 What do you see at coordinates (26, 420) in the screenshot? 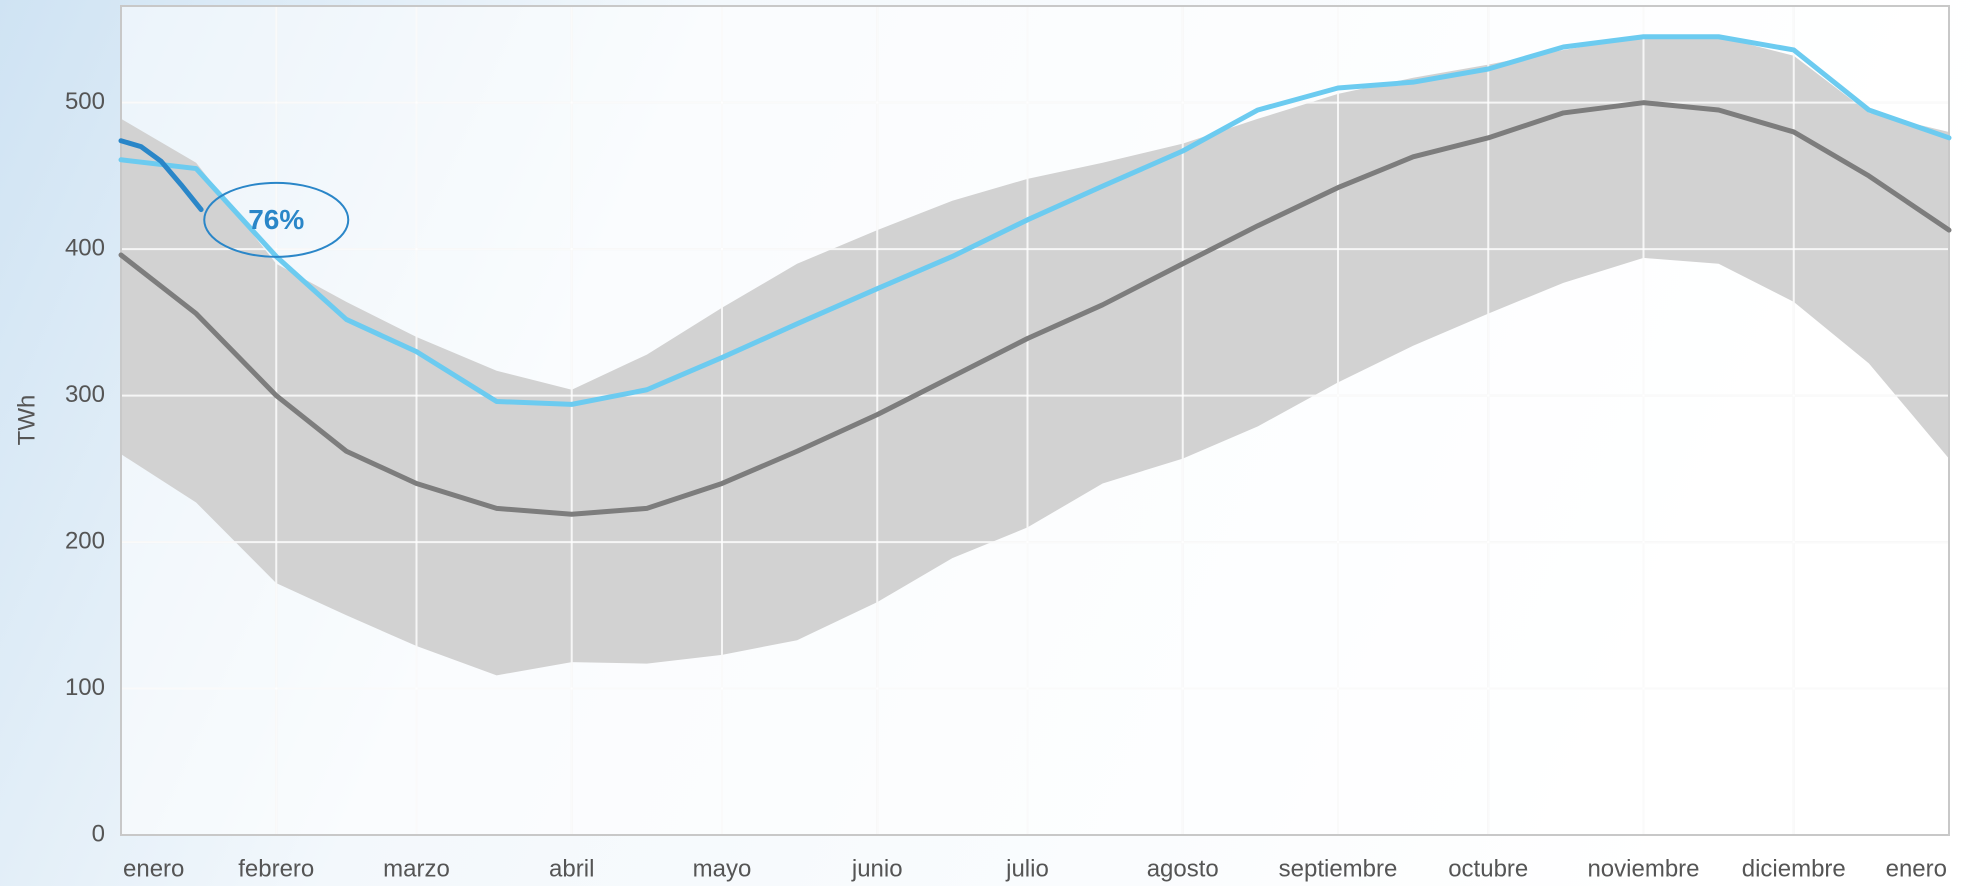
I see `y-axis-label: TWh` at bounding box center [26, 420].